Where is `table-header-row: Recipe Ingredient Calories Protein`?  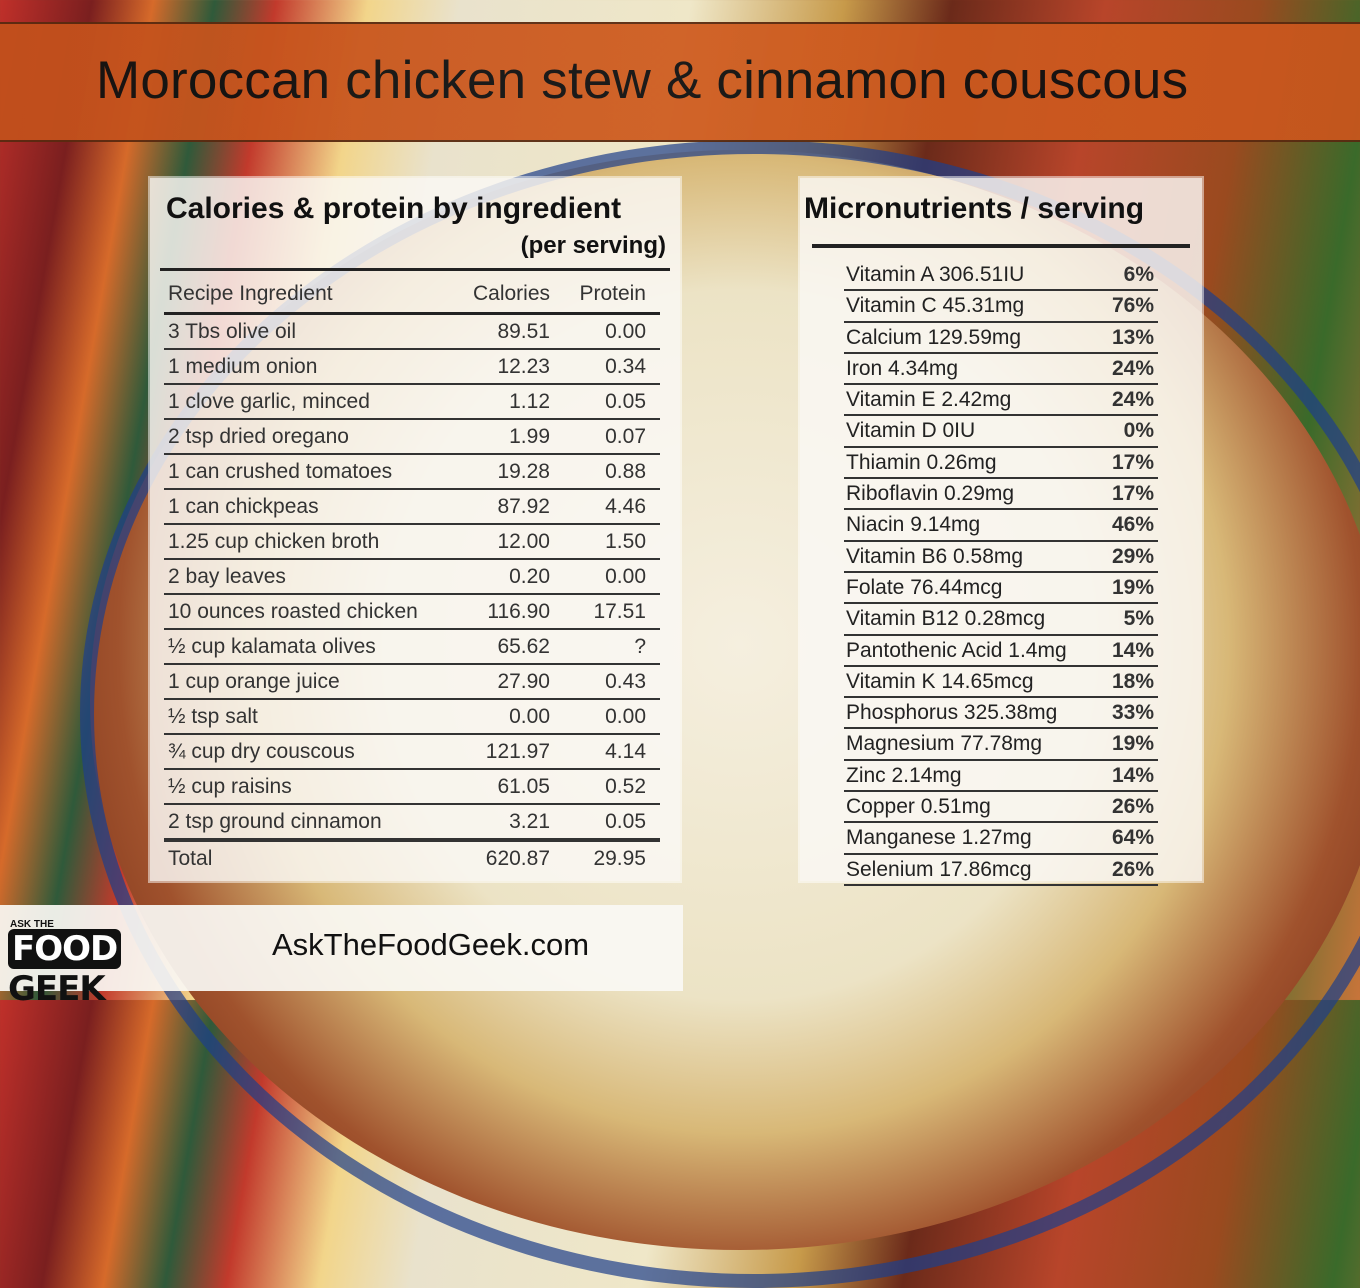
table-header-row: Recipe Ingredient Calories Protein is located at coordinates (412, 294).